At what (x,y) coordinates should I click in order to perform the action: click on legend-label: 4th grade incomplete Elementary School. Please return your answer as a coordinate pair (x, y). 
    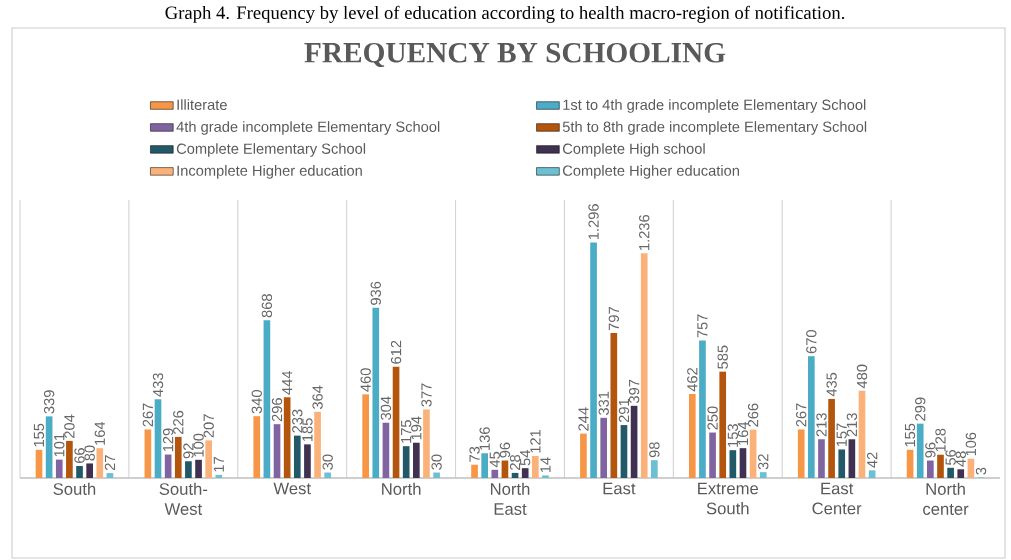
    Looking at the image, I should click on (308, 128).